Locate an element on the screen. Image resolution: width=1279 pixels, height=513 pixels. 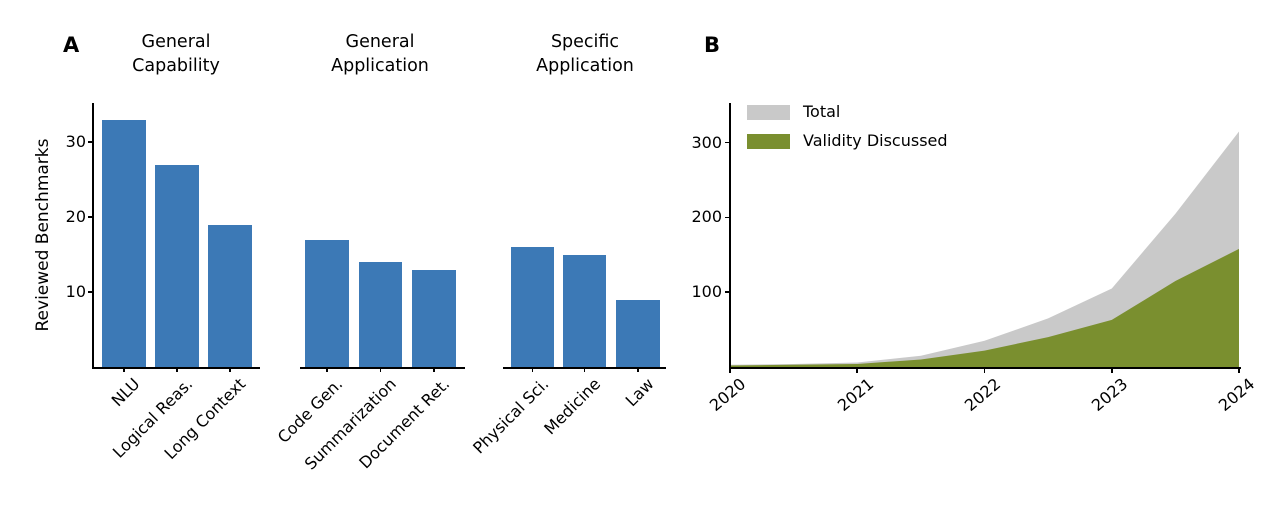
legend-swatch-total is located at coordinates (768, 112).